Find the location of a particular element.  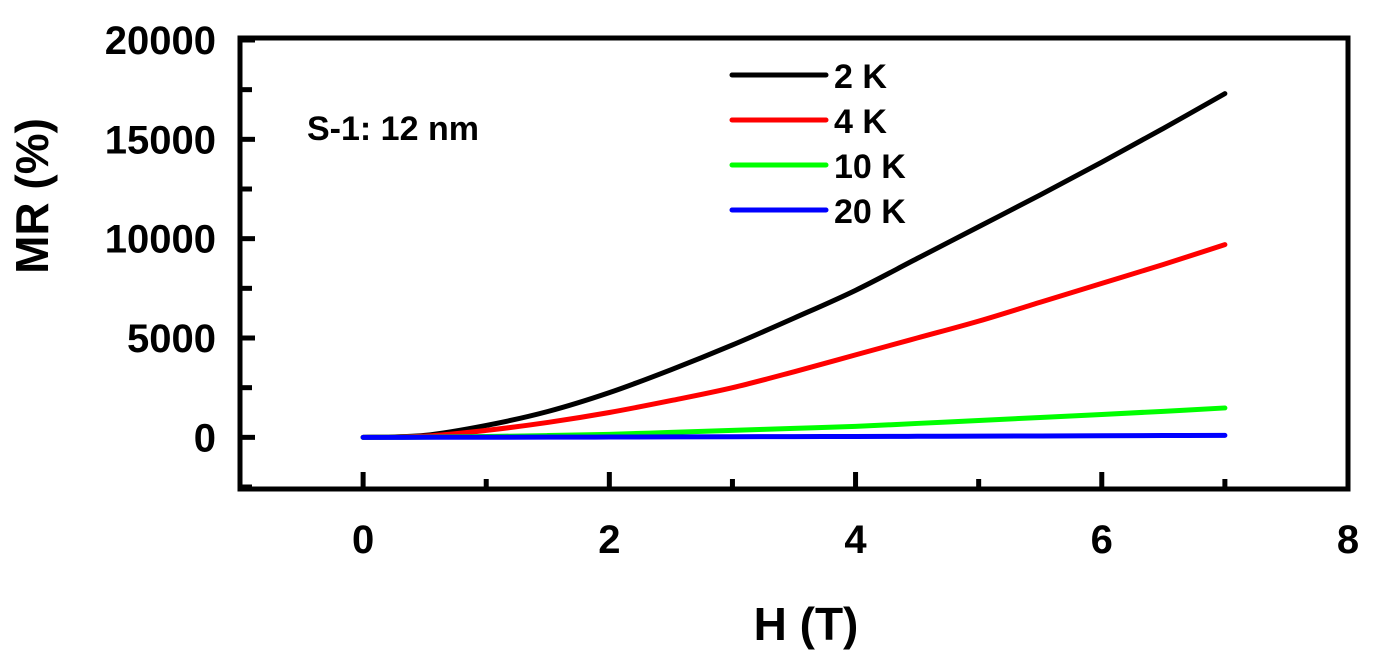

x-tick-label: 6 is located at coordinates (1102, 540).